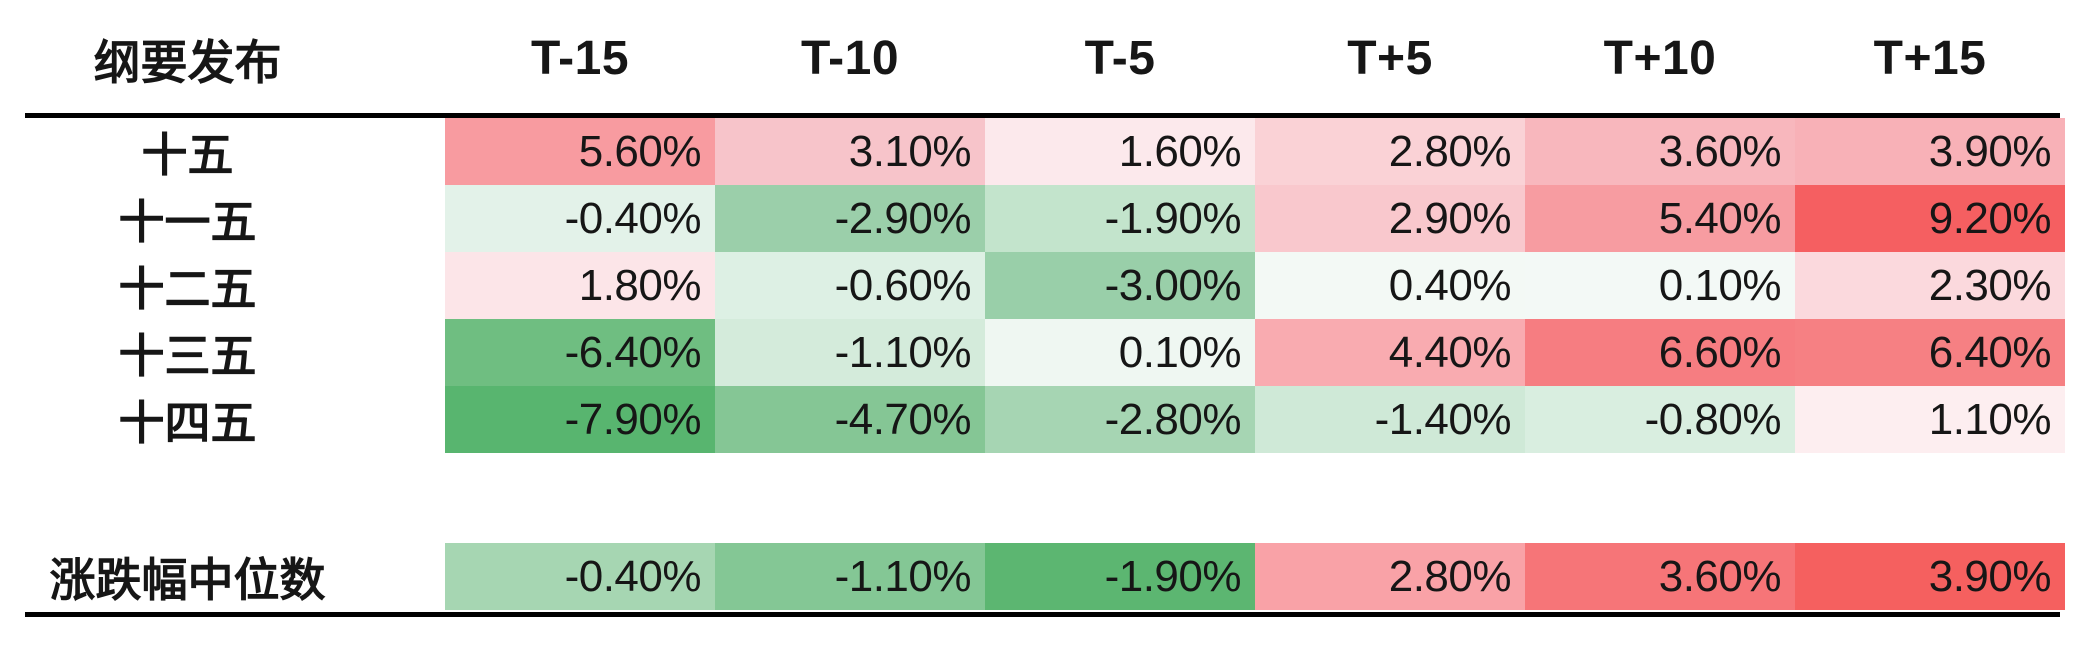 This screenshot has height=650, width=2080. Describe the element at coordinates (850, 151) in the screenshot. I see `heatmap-cell: 3.10%` at that location.